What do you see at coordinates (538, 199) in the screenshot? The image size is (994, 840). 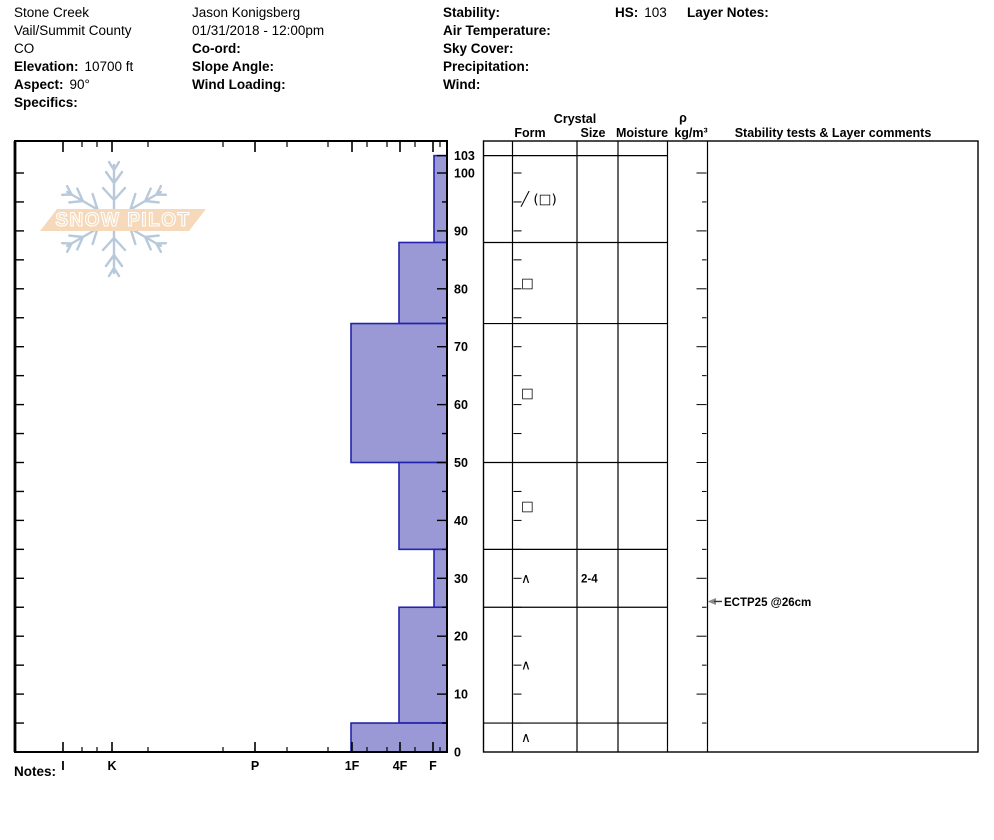 I see `grain-form-symbol: ╱ (□)` at bounding box center [538, 199].